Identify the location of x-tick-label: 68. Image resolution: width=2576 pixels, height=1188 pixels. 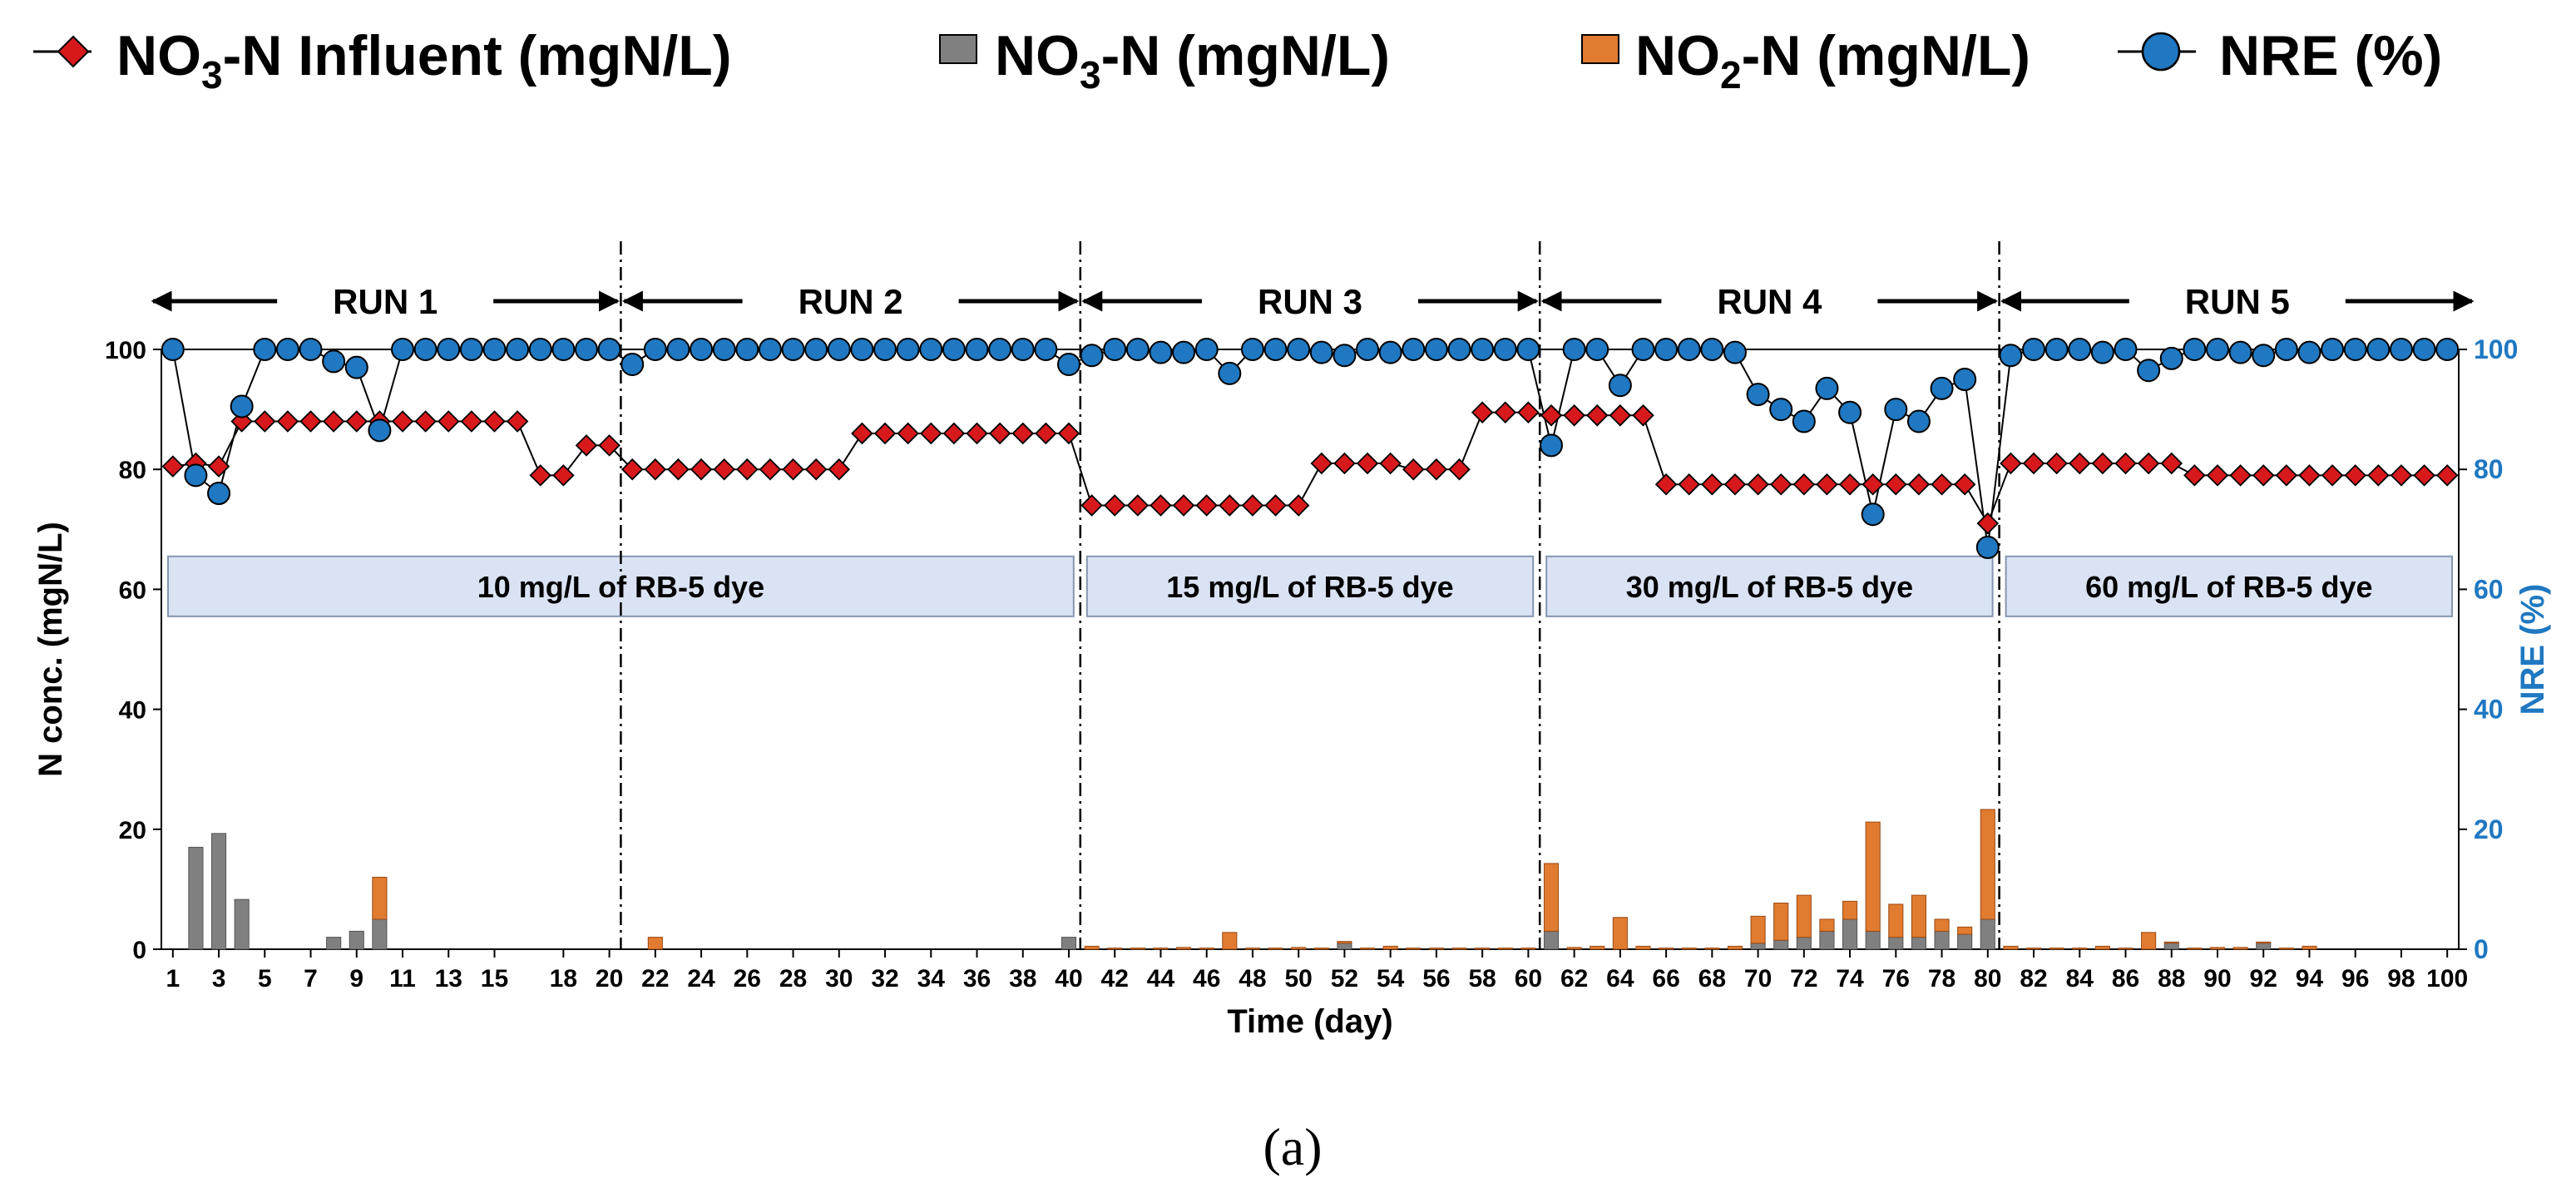
(1712, 978).